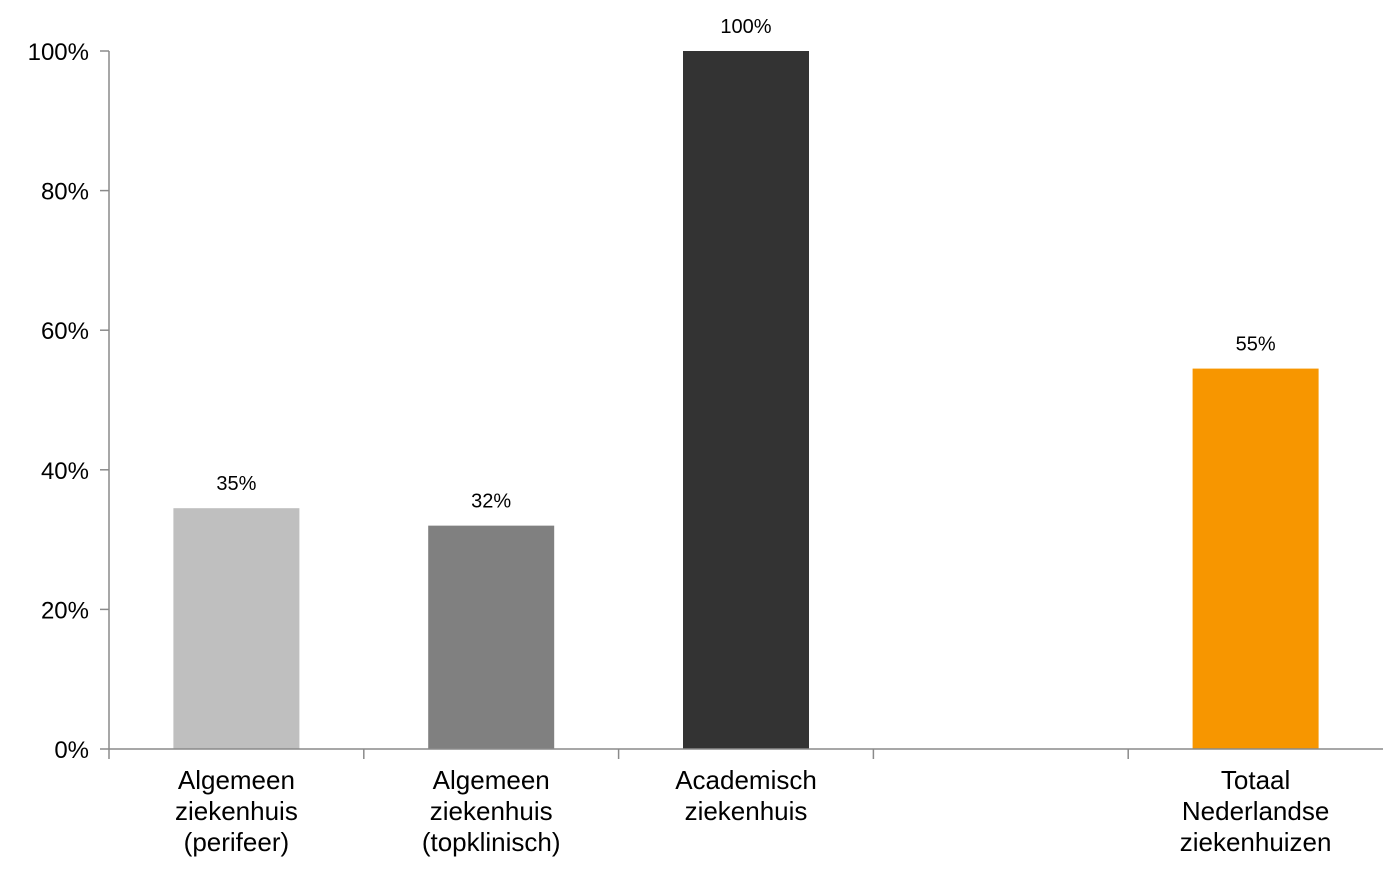 This screenshot has height=870, width=1383. I want to click on y-tick-label: 80%, so click(65, 192).